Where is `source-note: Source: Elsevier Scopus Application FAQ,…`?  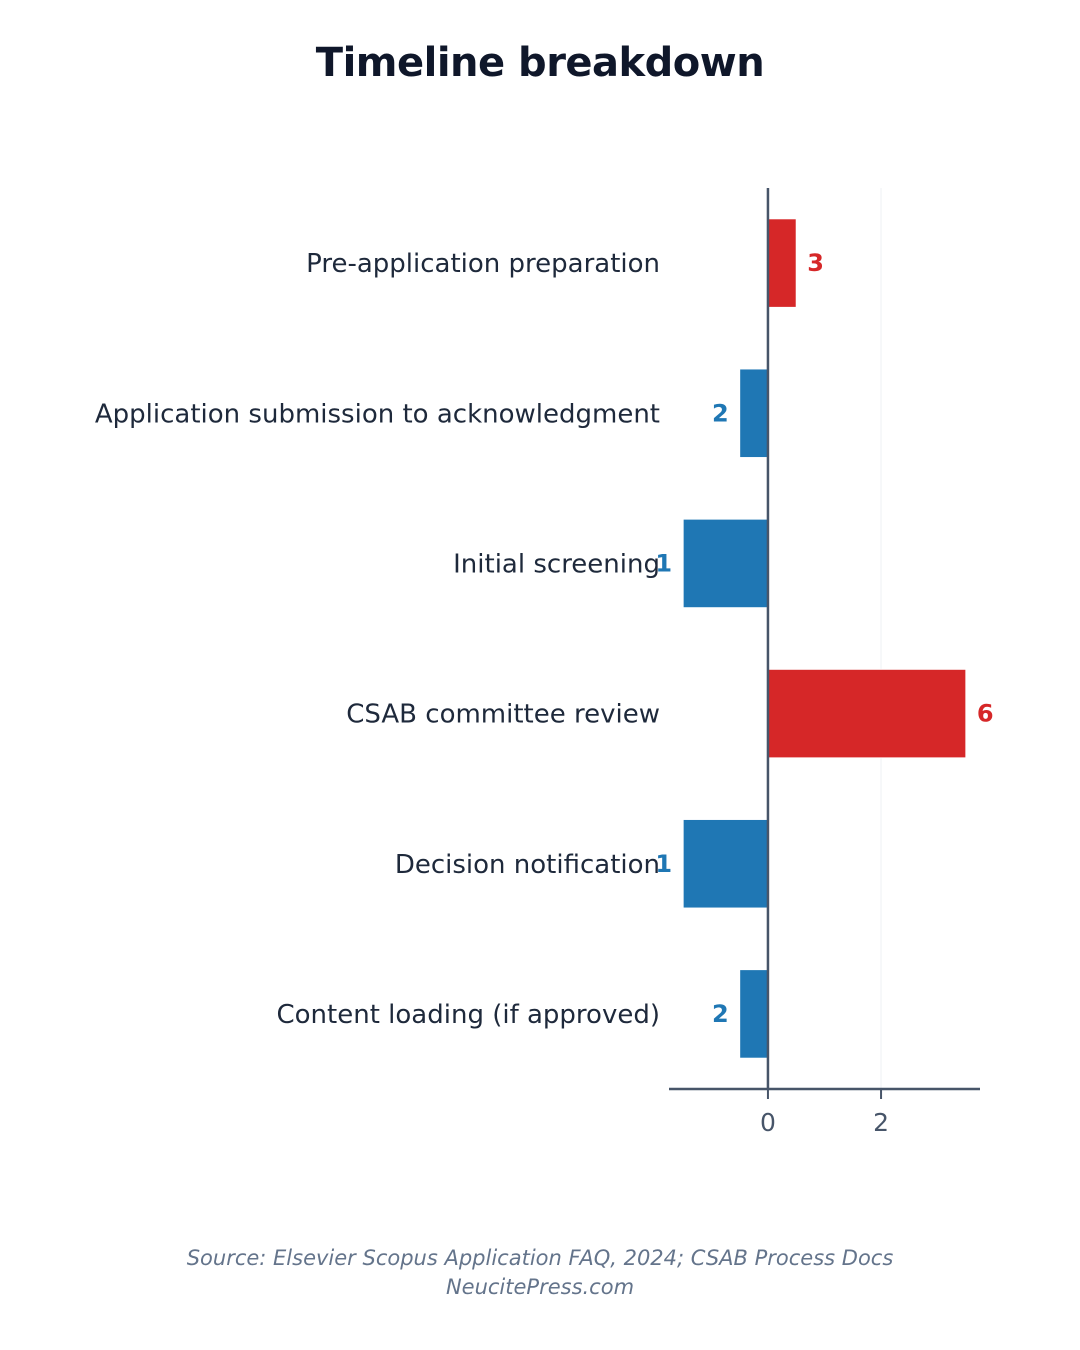
source-note: Source: Elsevier Scopus Application FAQ,… is located at coordinates (540, 1273).